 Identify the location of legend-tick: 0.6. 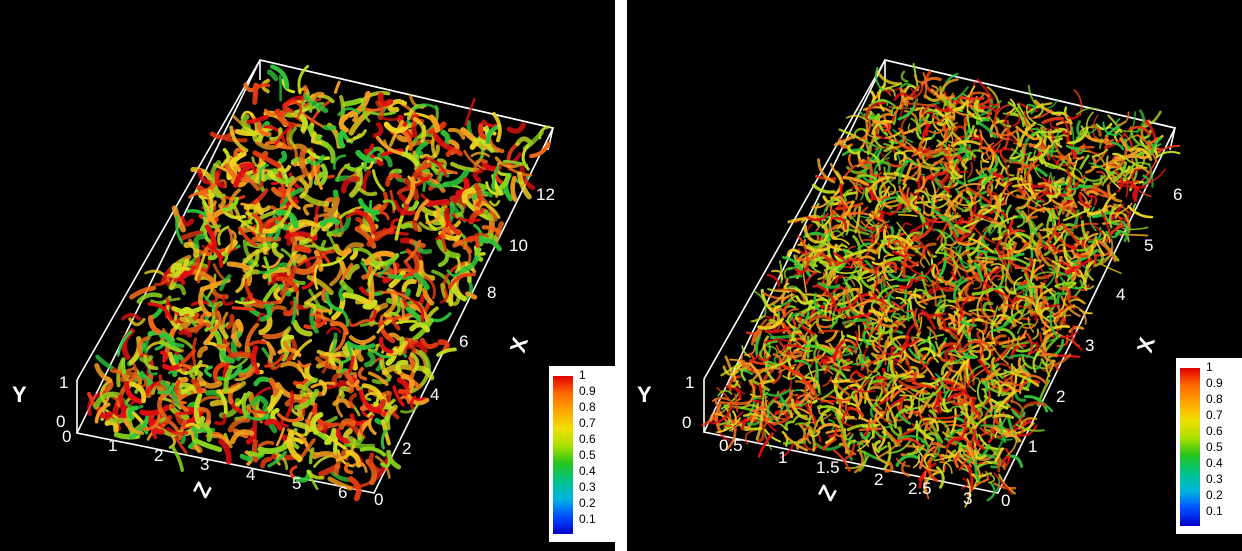
(1214, 431).